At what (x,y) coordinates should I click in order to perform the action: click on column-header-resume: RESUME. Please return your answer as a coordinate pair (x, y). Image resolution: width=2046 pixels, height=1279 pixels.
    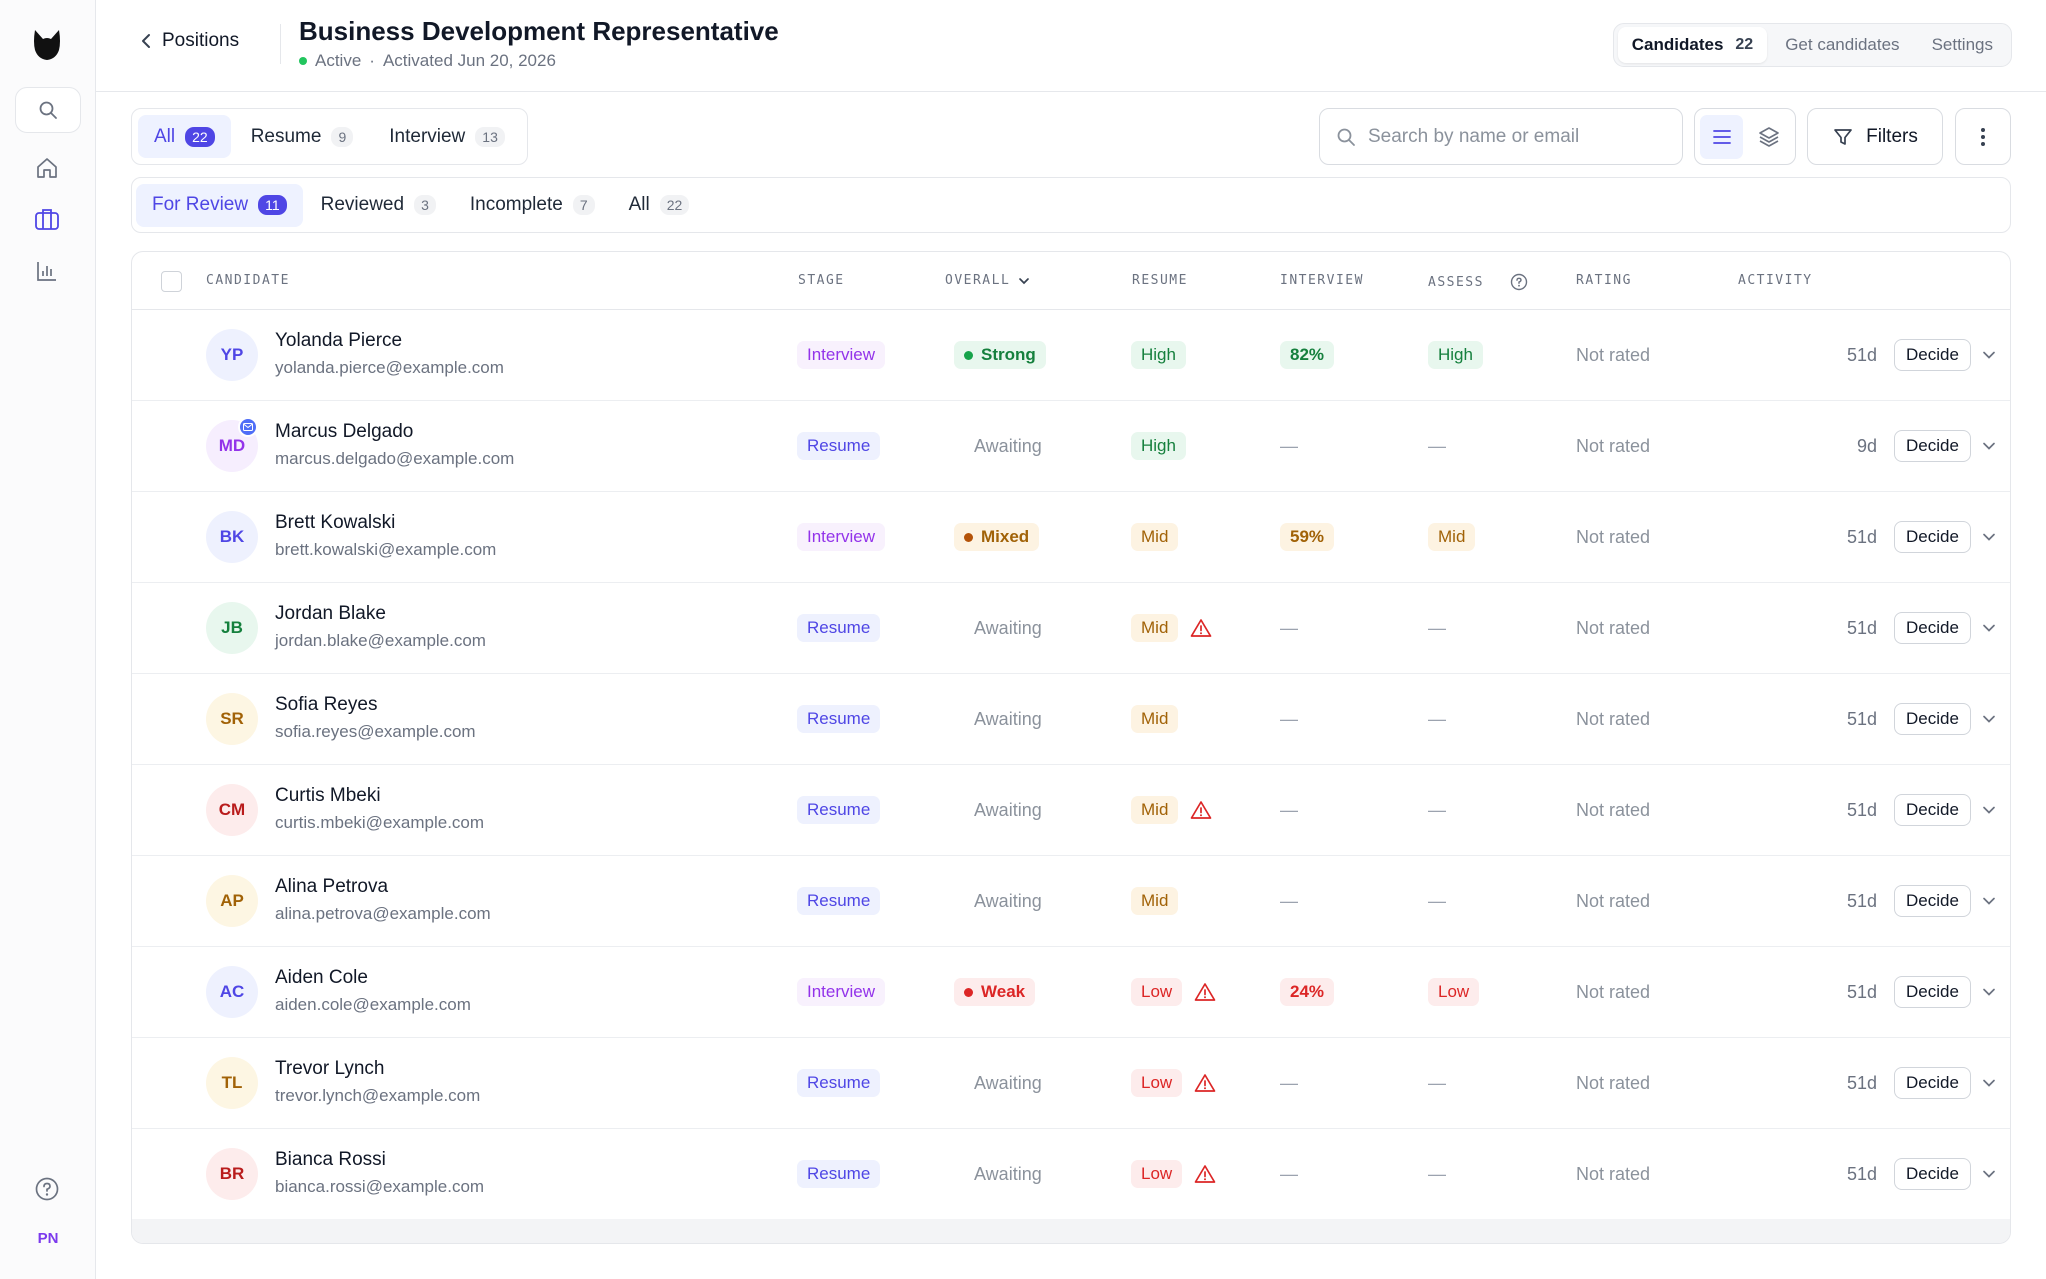
    Looking at the image, I should click on (1160, 280).